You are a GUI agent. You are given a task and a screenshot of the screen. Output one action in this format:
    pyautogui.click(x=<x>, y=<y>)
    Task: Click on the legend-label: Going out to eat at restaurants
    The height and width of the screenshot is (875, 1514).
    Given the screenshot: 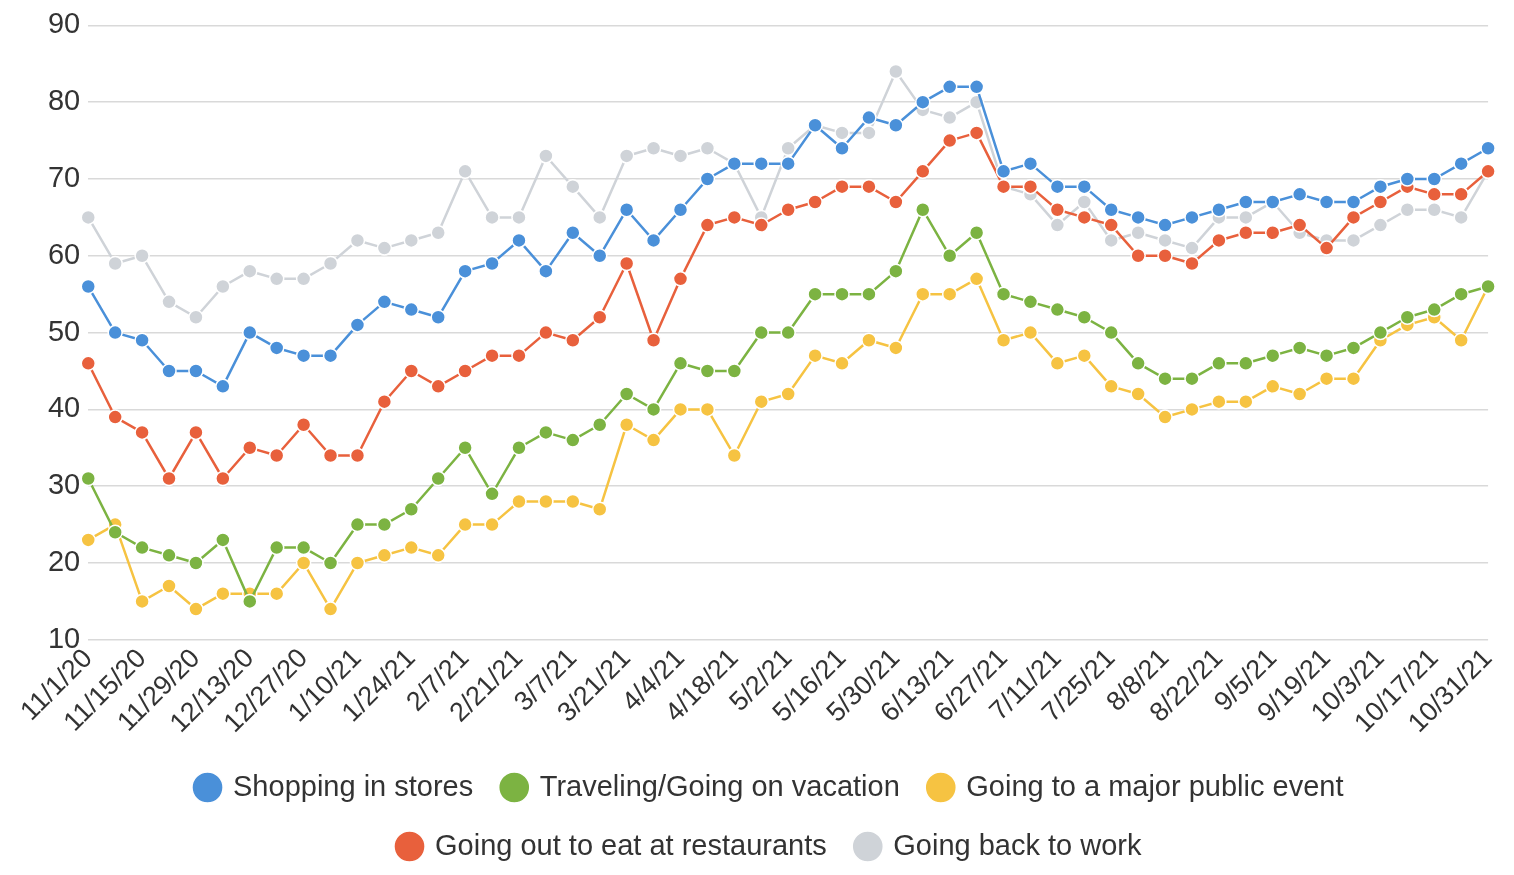 What is the action you would take?
    pyautogui.click(x=631, y=844)
    